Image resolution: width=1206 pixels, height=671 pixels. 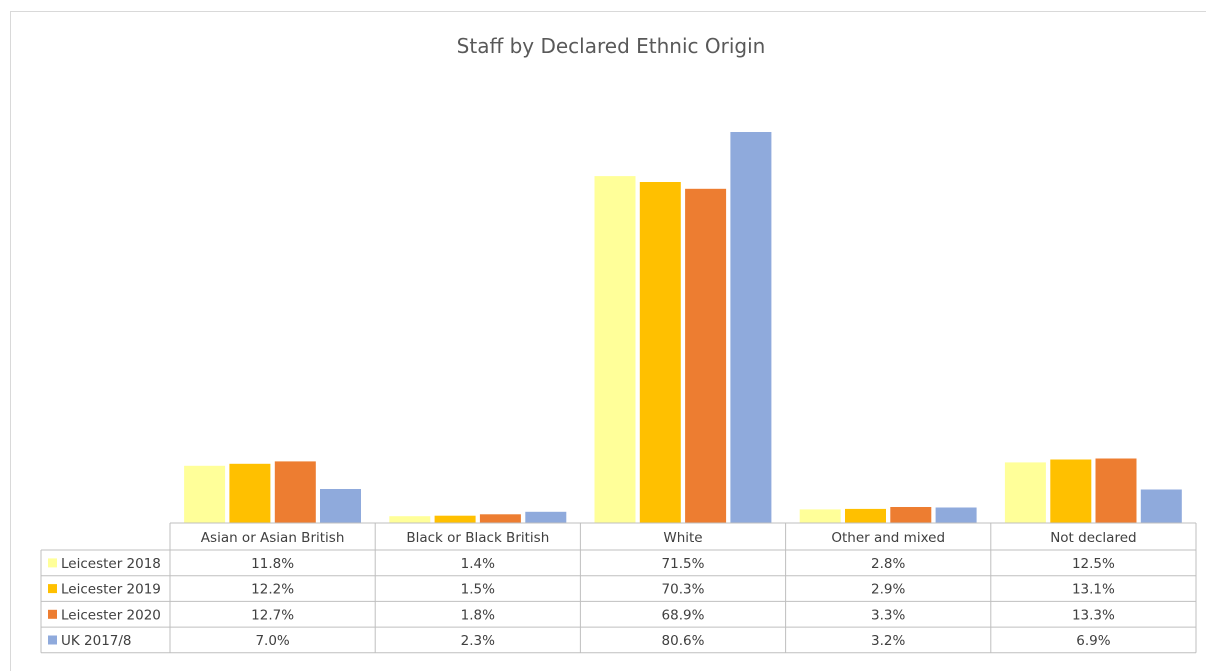 I want to click on data-label: 3.3%, so click(x=888, y=615).